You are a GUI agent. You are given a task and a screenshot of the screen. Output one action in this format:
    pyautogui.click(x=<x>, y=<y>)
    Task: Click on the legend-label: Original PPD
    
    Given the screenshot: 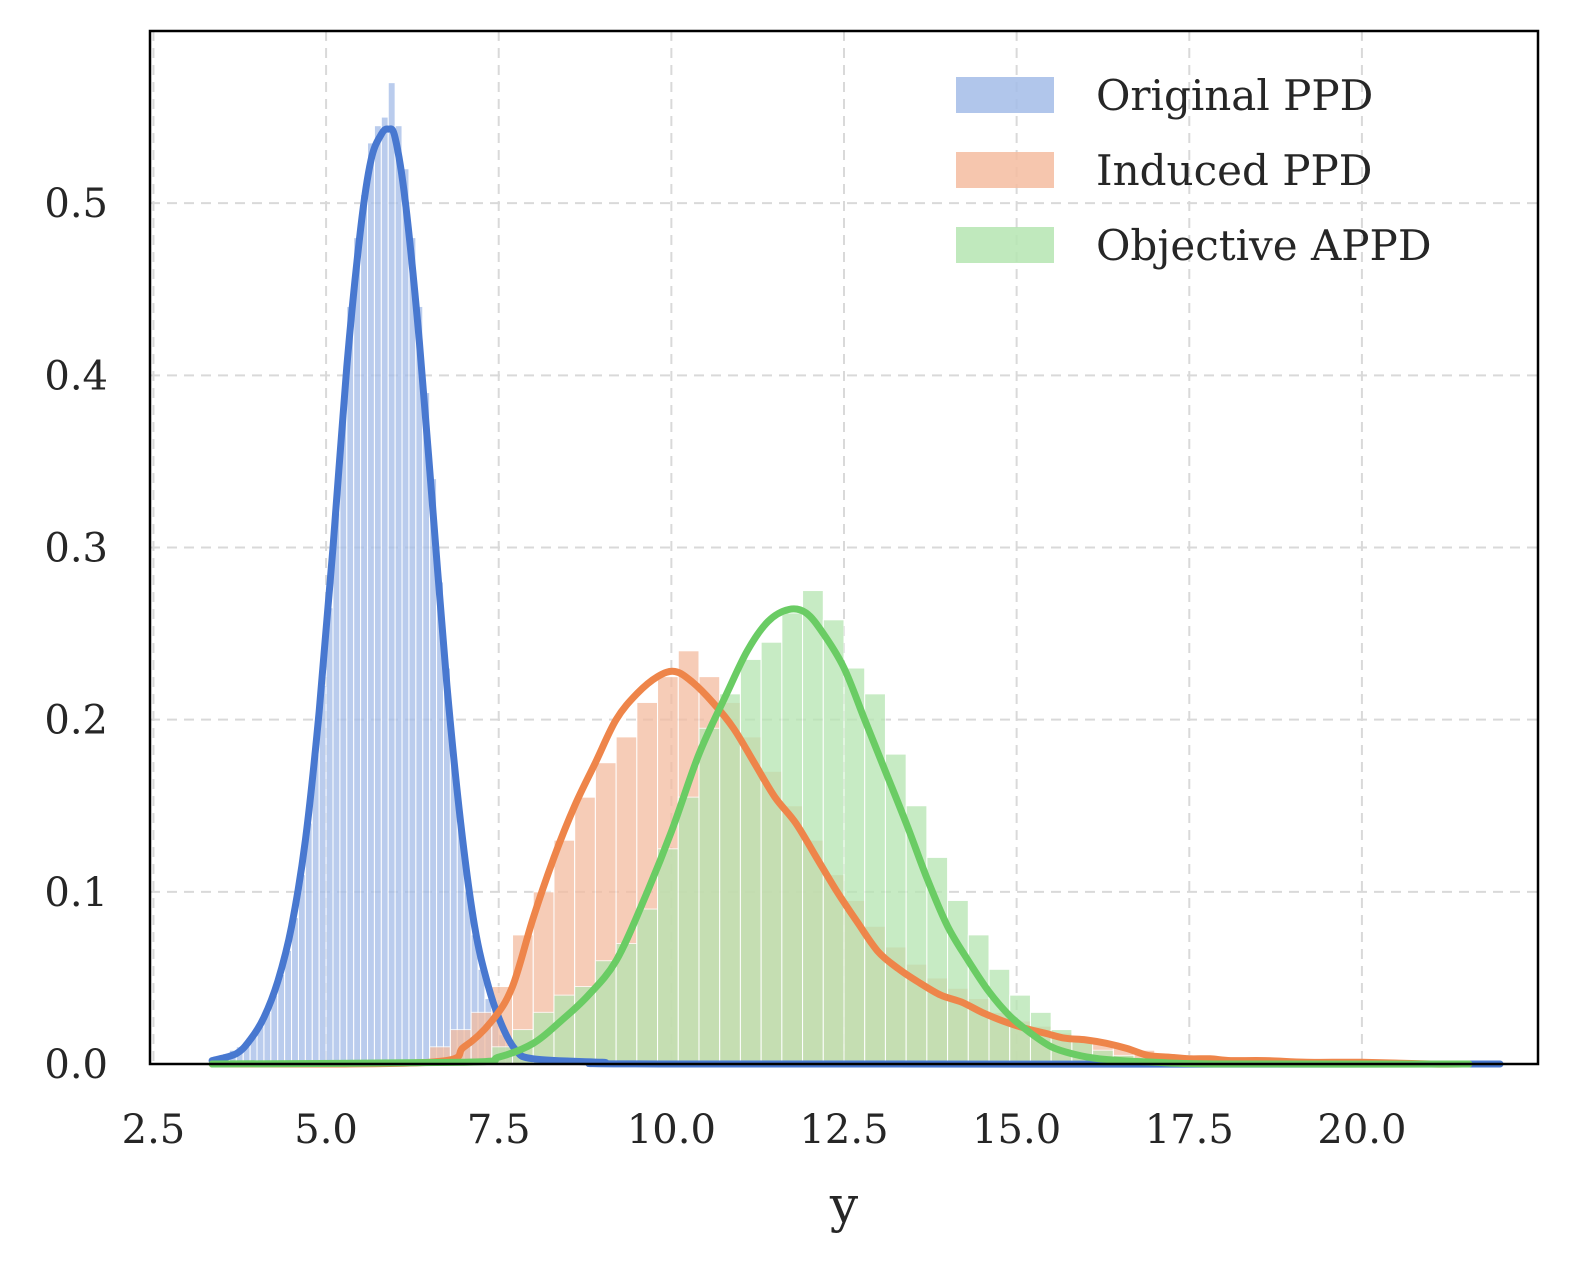 What is the action you would take?
    pyautogui.click(x=1234, y=95)
    